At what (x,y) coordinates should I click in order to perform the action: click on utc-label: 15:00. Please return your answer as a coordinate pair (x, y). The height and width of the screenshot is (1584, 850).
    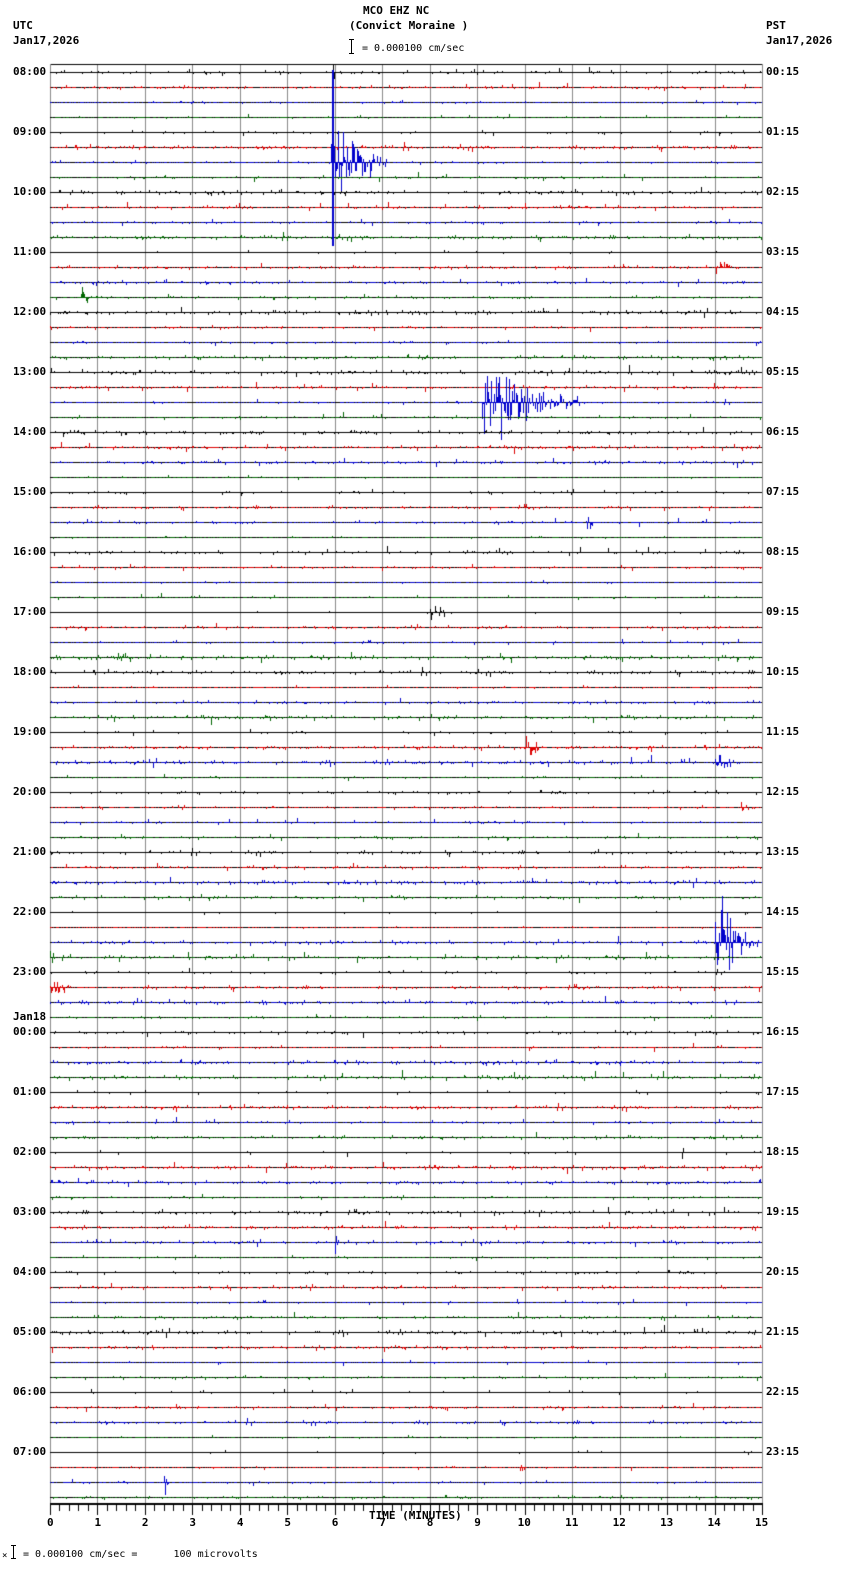
    Looking at the image, I should click on (30, 491).